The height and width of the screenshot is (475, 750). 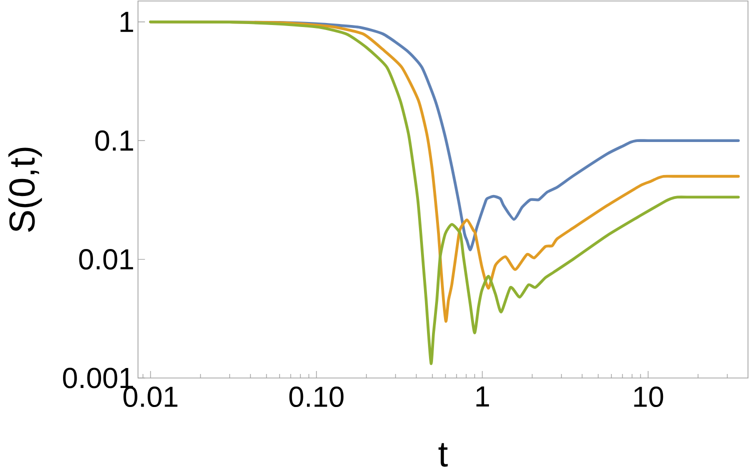 What do you see at coordinates (443, 455) in the screenshot?
I see `x-axis-title: t` at bounding box center [443, 455].